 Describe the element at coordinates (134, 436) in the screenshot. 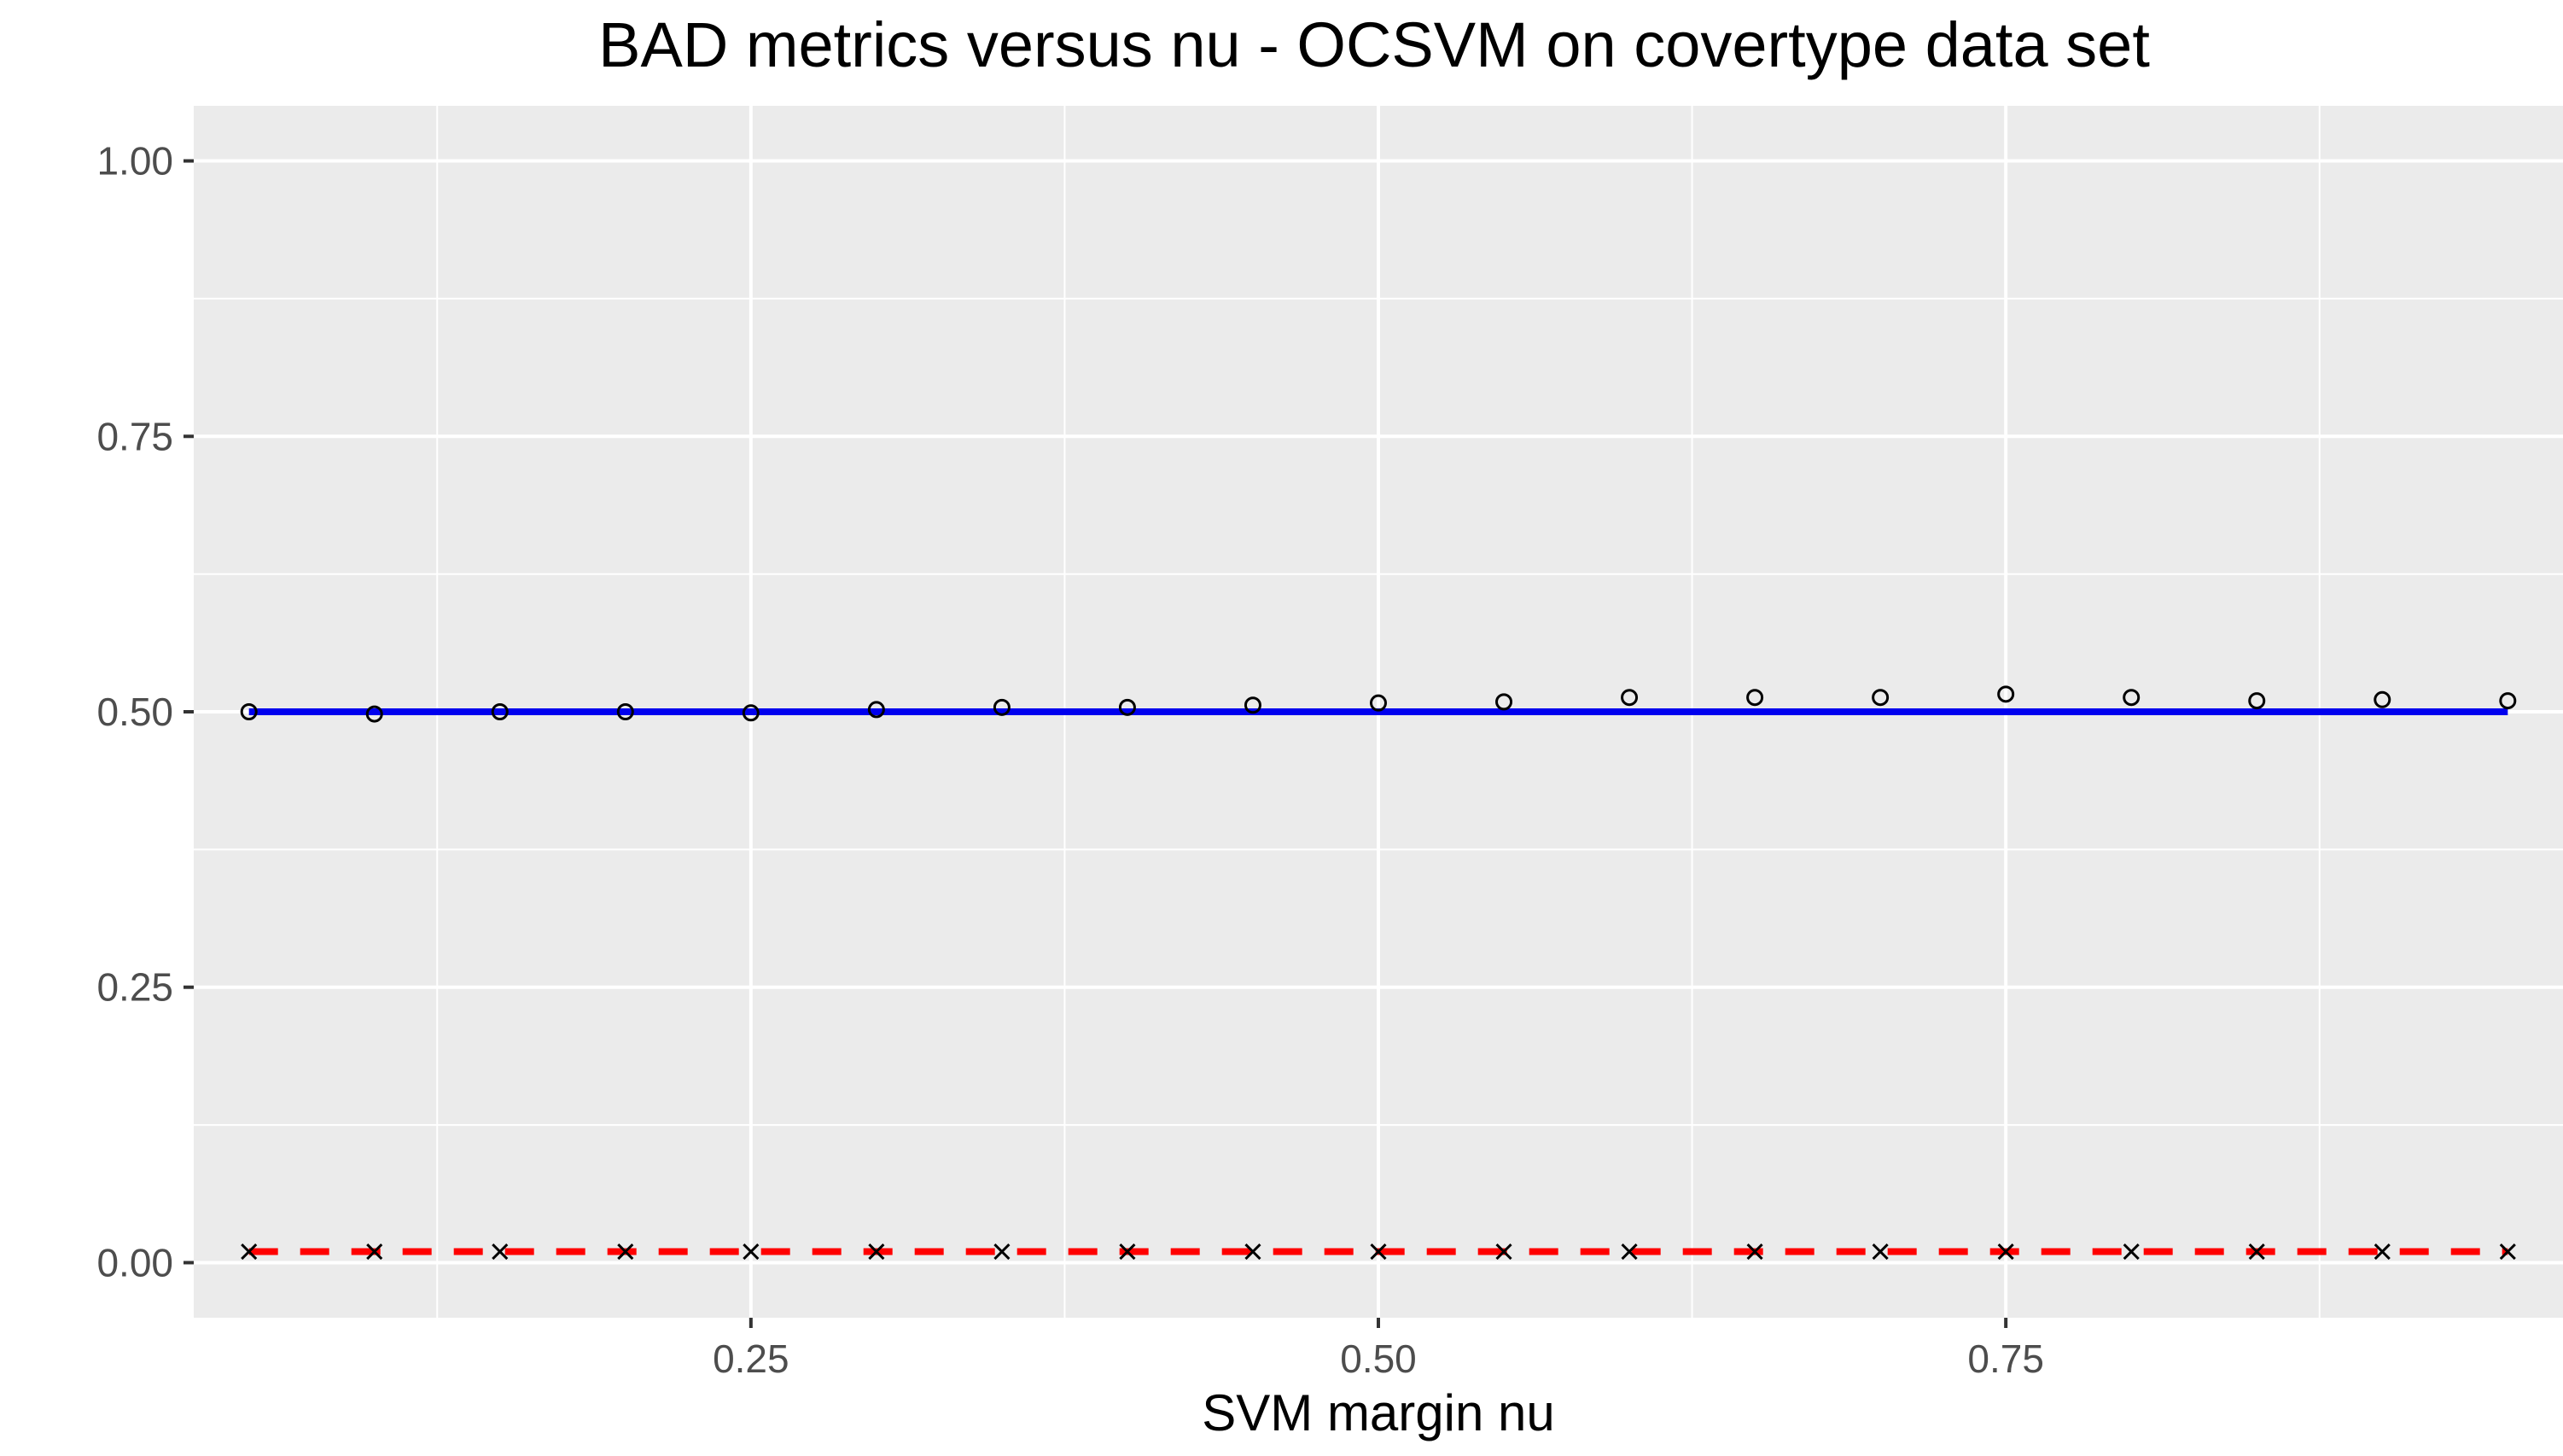

I see `y-tick-label: 0.75` at that location.